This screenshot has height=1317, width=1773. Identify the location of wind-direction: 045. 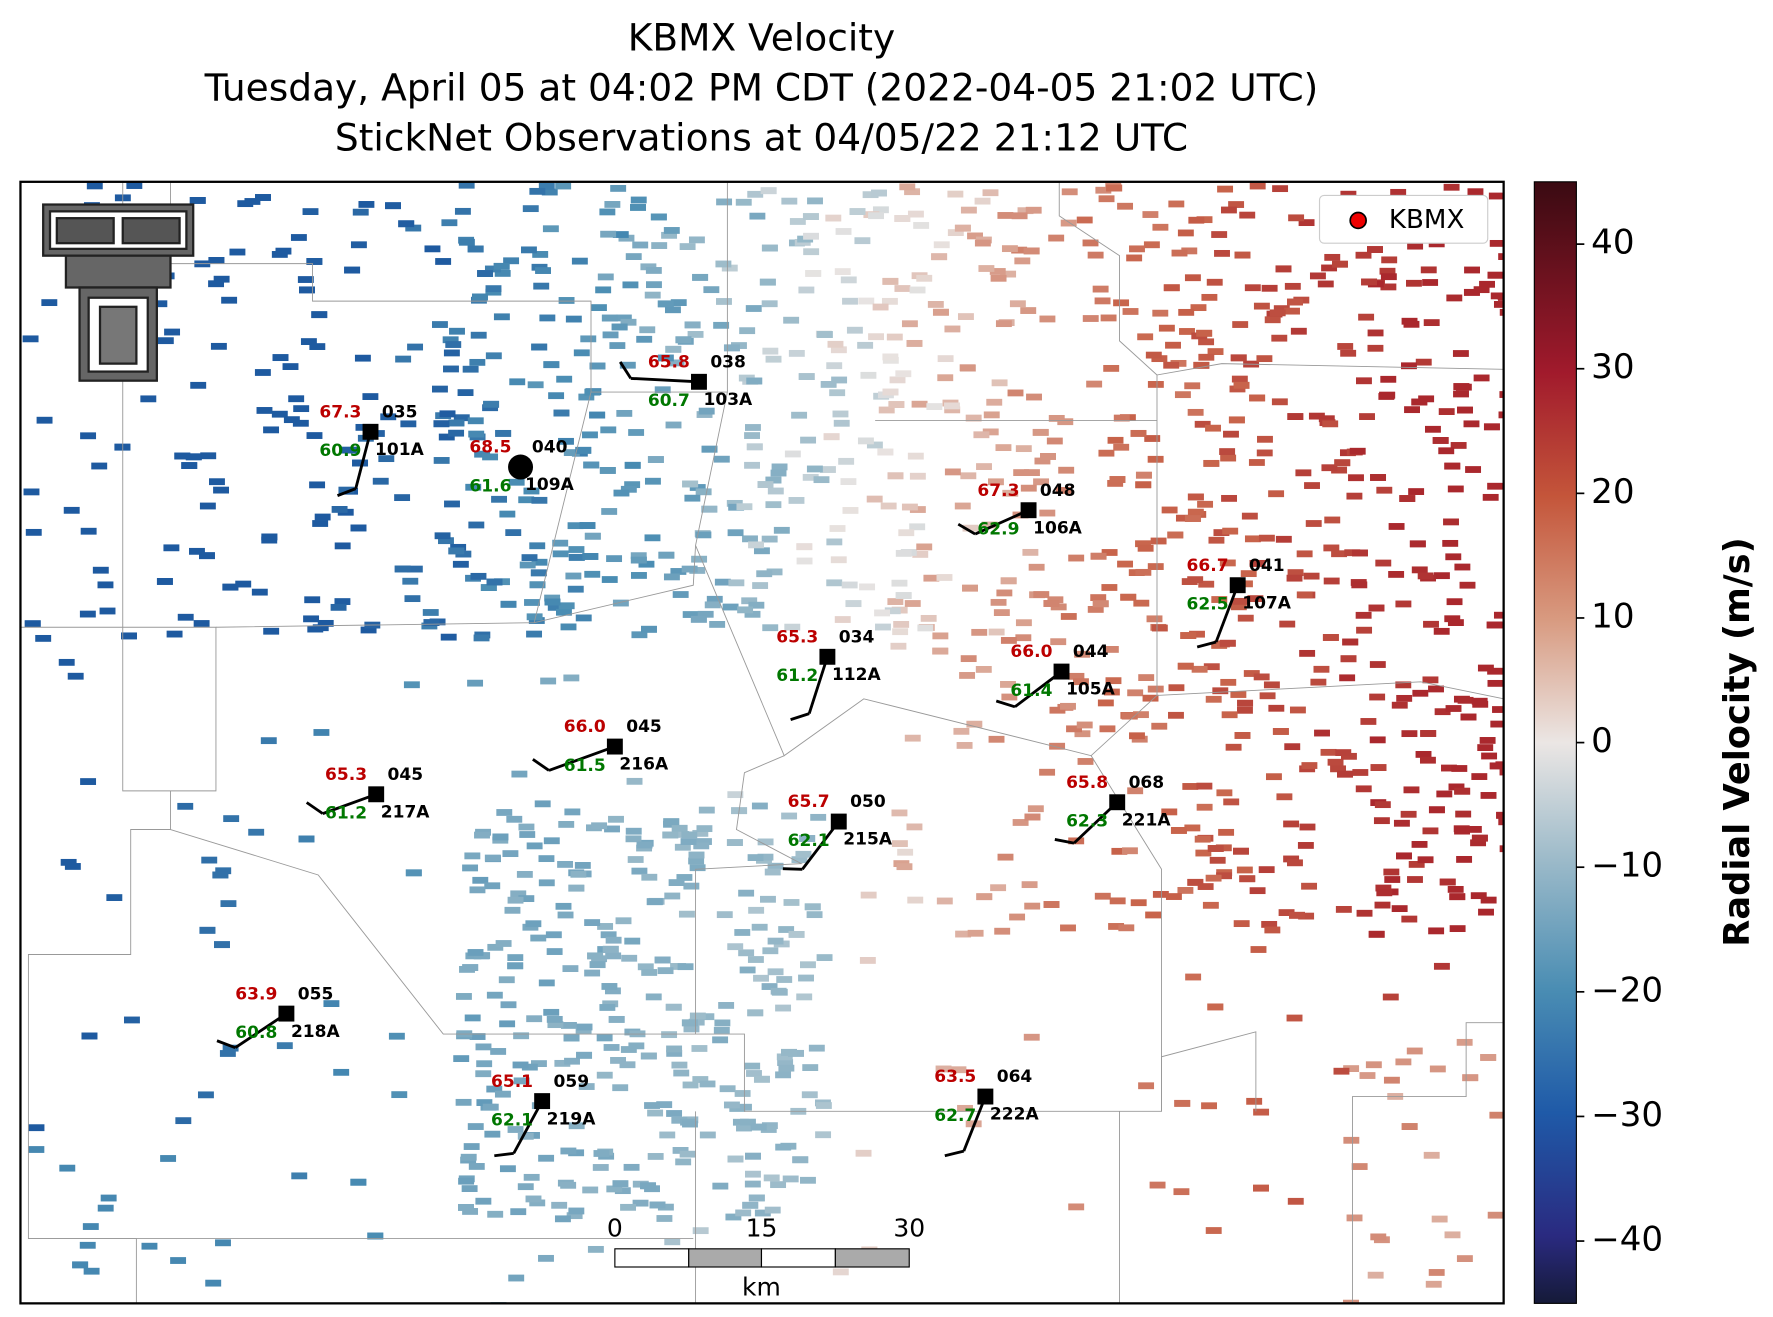
(406, 775).